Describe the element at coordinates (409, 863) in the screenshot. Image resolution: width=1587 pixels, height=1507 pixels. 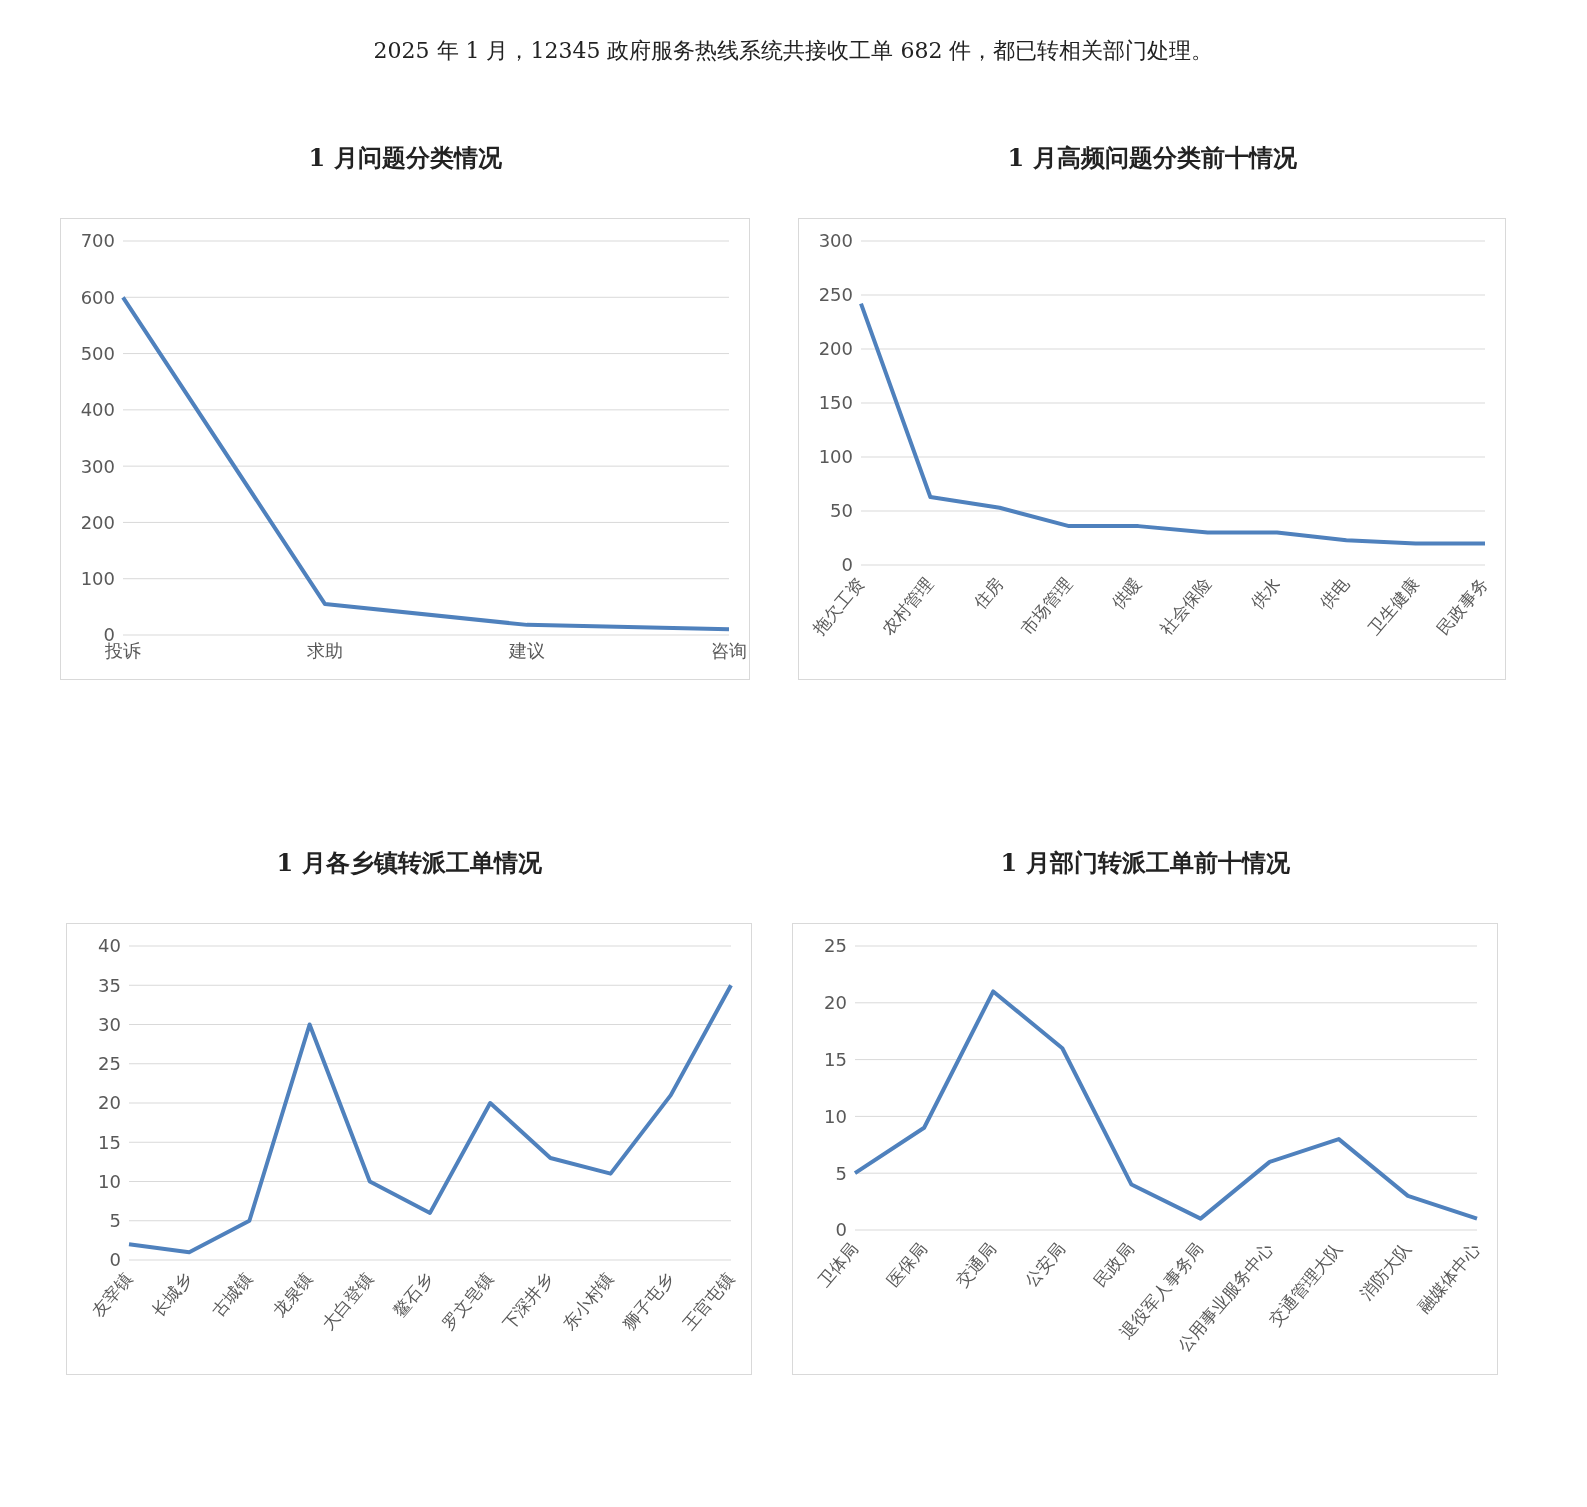
I see `chart-title: 1 月各乡镇转派工单情况` at that location.